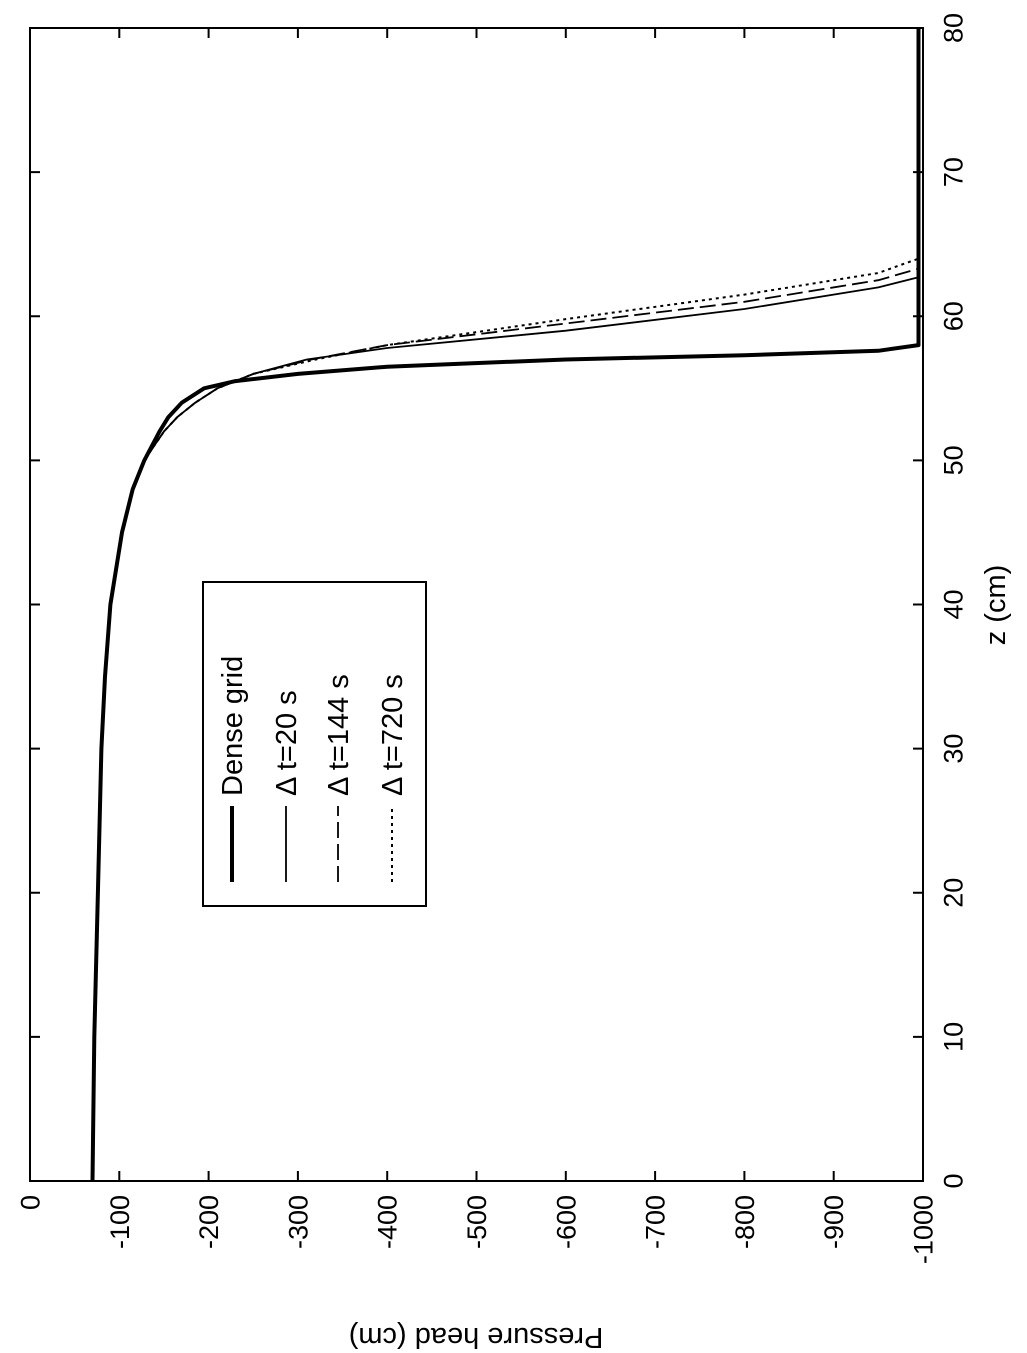 The height and width of the screenshot is (1353, 1027). What do you see at coordinates (953, 1180) in the screenshot?
I see `z-tick-label: 0` at bounding box center [953, 1180].